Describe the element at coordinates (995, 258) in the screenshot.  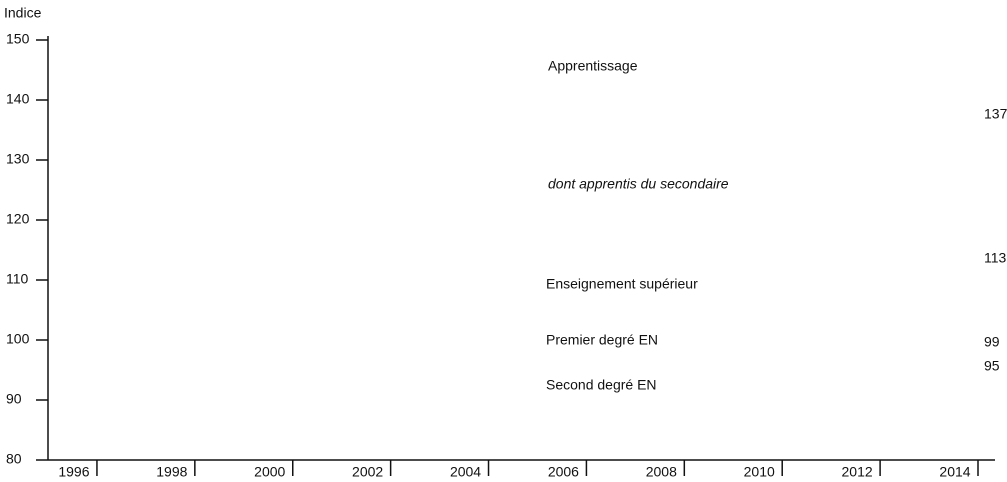
I see `value-label: 113` at that location.